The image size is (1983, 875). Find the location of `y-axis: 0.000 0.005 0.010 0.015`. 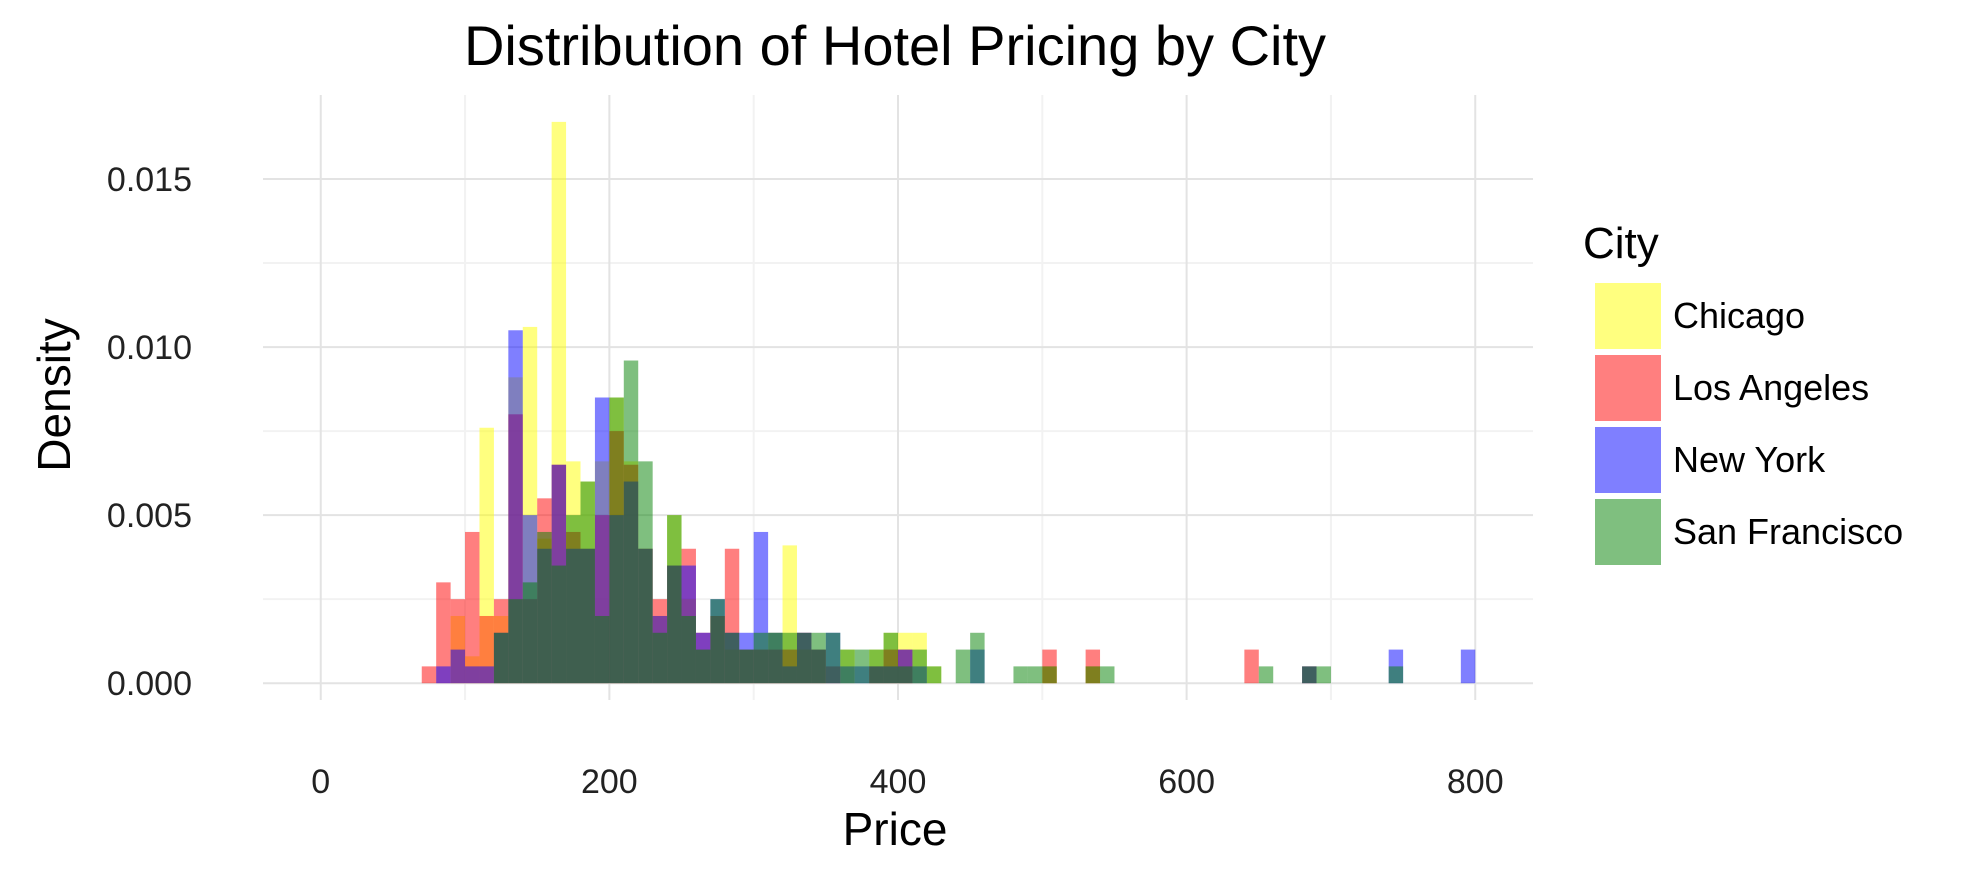

y-axis: 0.000 0.005 0.010 0.015 is located at coordinates (149, 432).